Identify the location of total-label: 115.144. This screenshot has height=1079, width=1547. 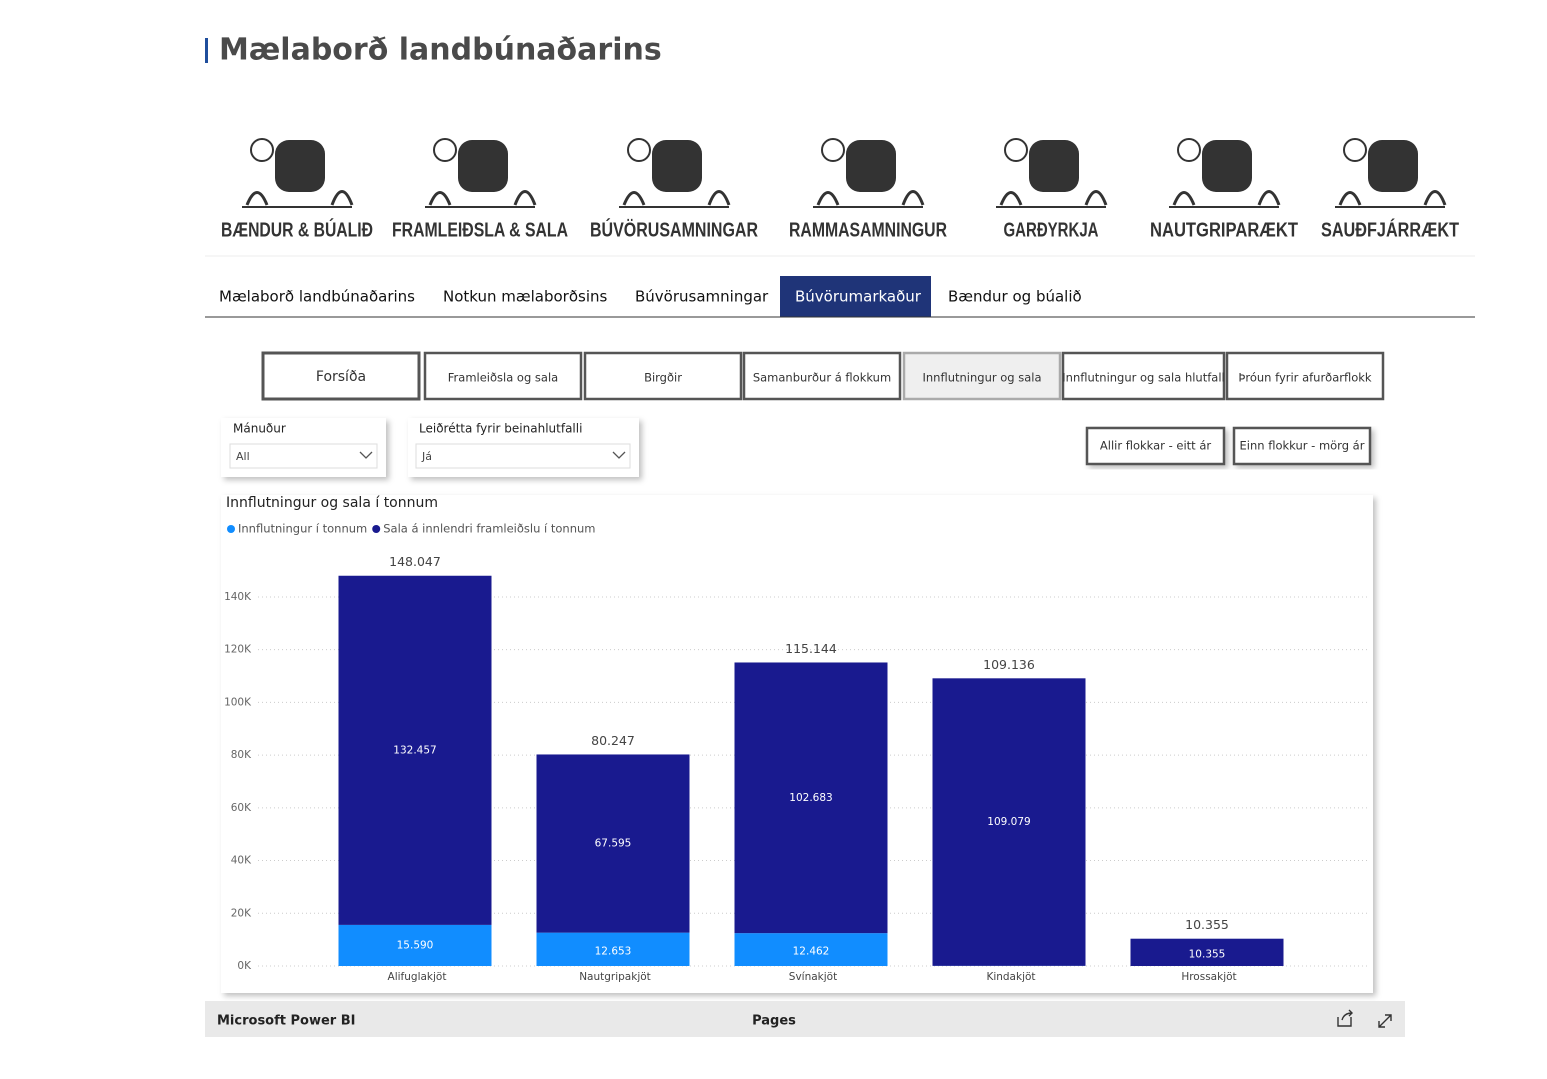
(811, 648).